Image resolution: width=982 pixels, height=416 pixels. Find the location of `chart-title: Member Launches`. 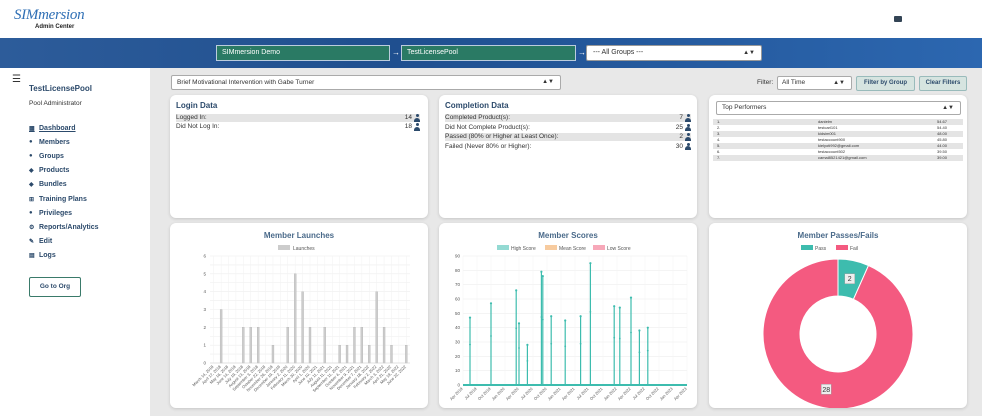

chart-title: Member Launches is located at coordinates (299, 235).